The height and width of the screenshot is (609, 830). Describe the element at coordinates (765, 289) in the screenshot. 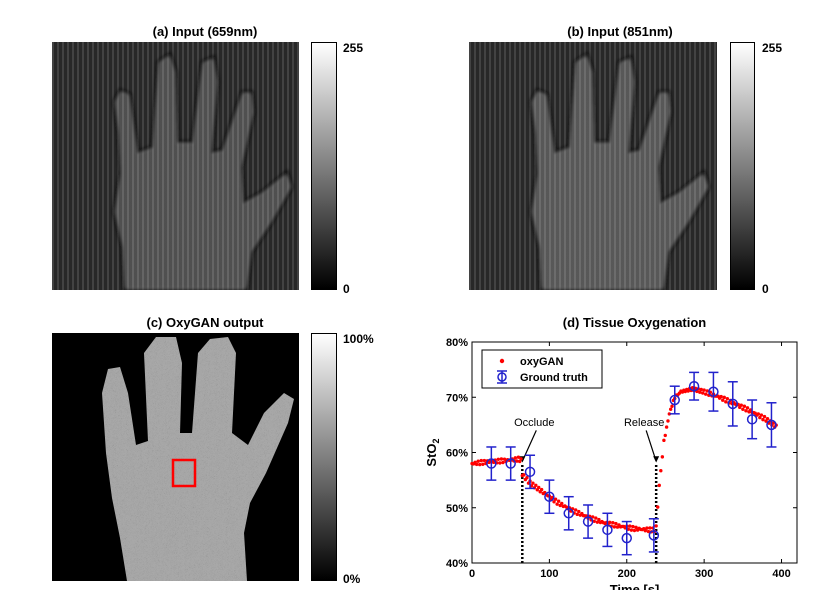

I see `panel-b-cbar-min: 0` at that location.